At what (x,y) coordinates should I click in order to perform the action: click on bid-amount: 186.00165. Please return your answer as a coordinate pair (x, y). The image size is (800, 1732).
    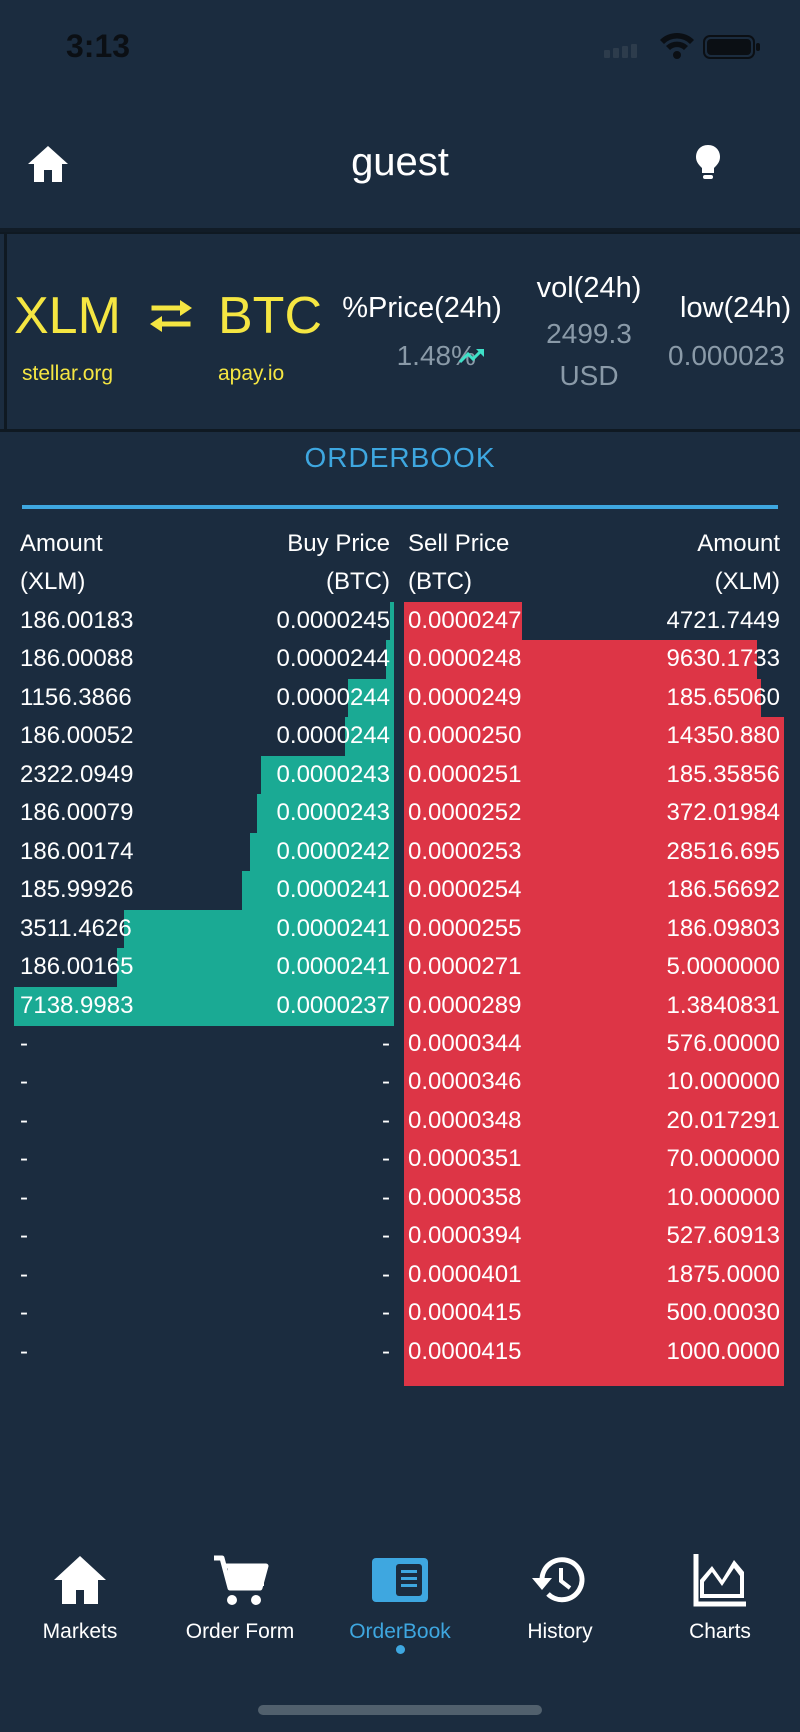
    Looking at the image, I should click on (77, 967).